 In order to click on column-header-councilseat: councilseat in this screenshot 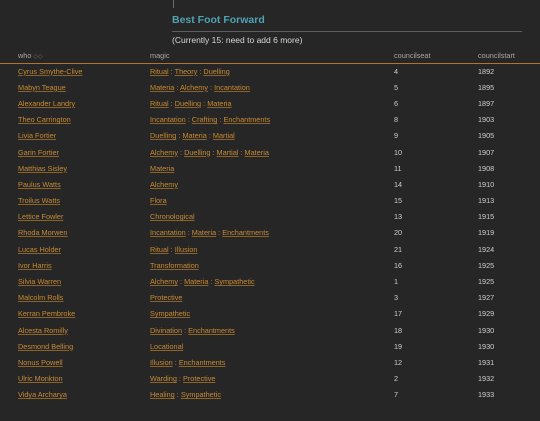, I will do `click(436, 56)`.